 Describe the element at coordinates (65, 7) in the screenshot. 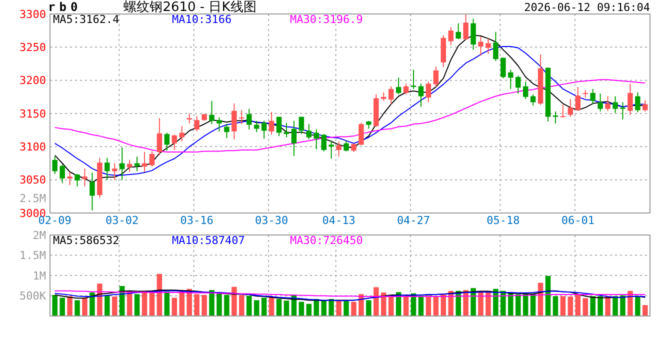

I see `annotation: rb0` at that location.